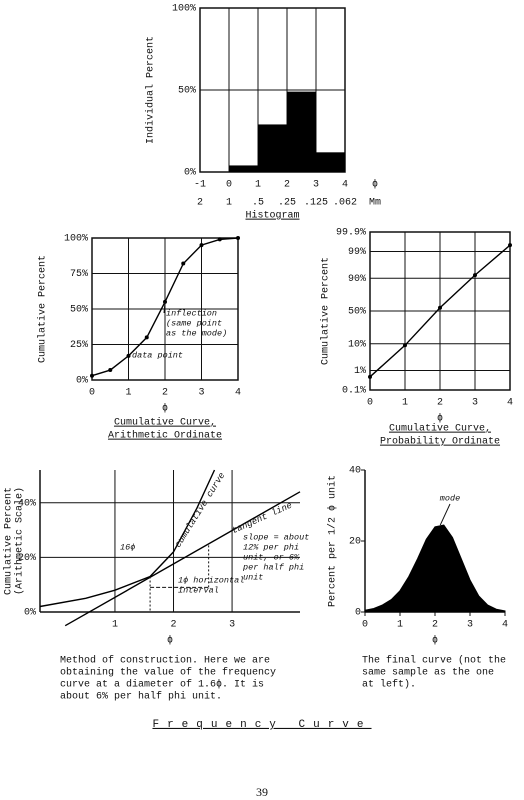  Describe the element at coordinates (271, 557) in the screenshot. I see `annotation: unit, or 6%` at that location.